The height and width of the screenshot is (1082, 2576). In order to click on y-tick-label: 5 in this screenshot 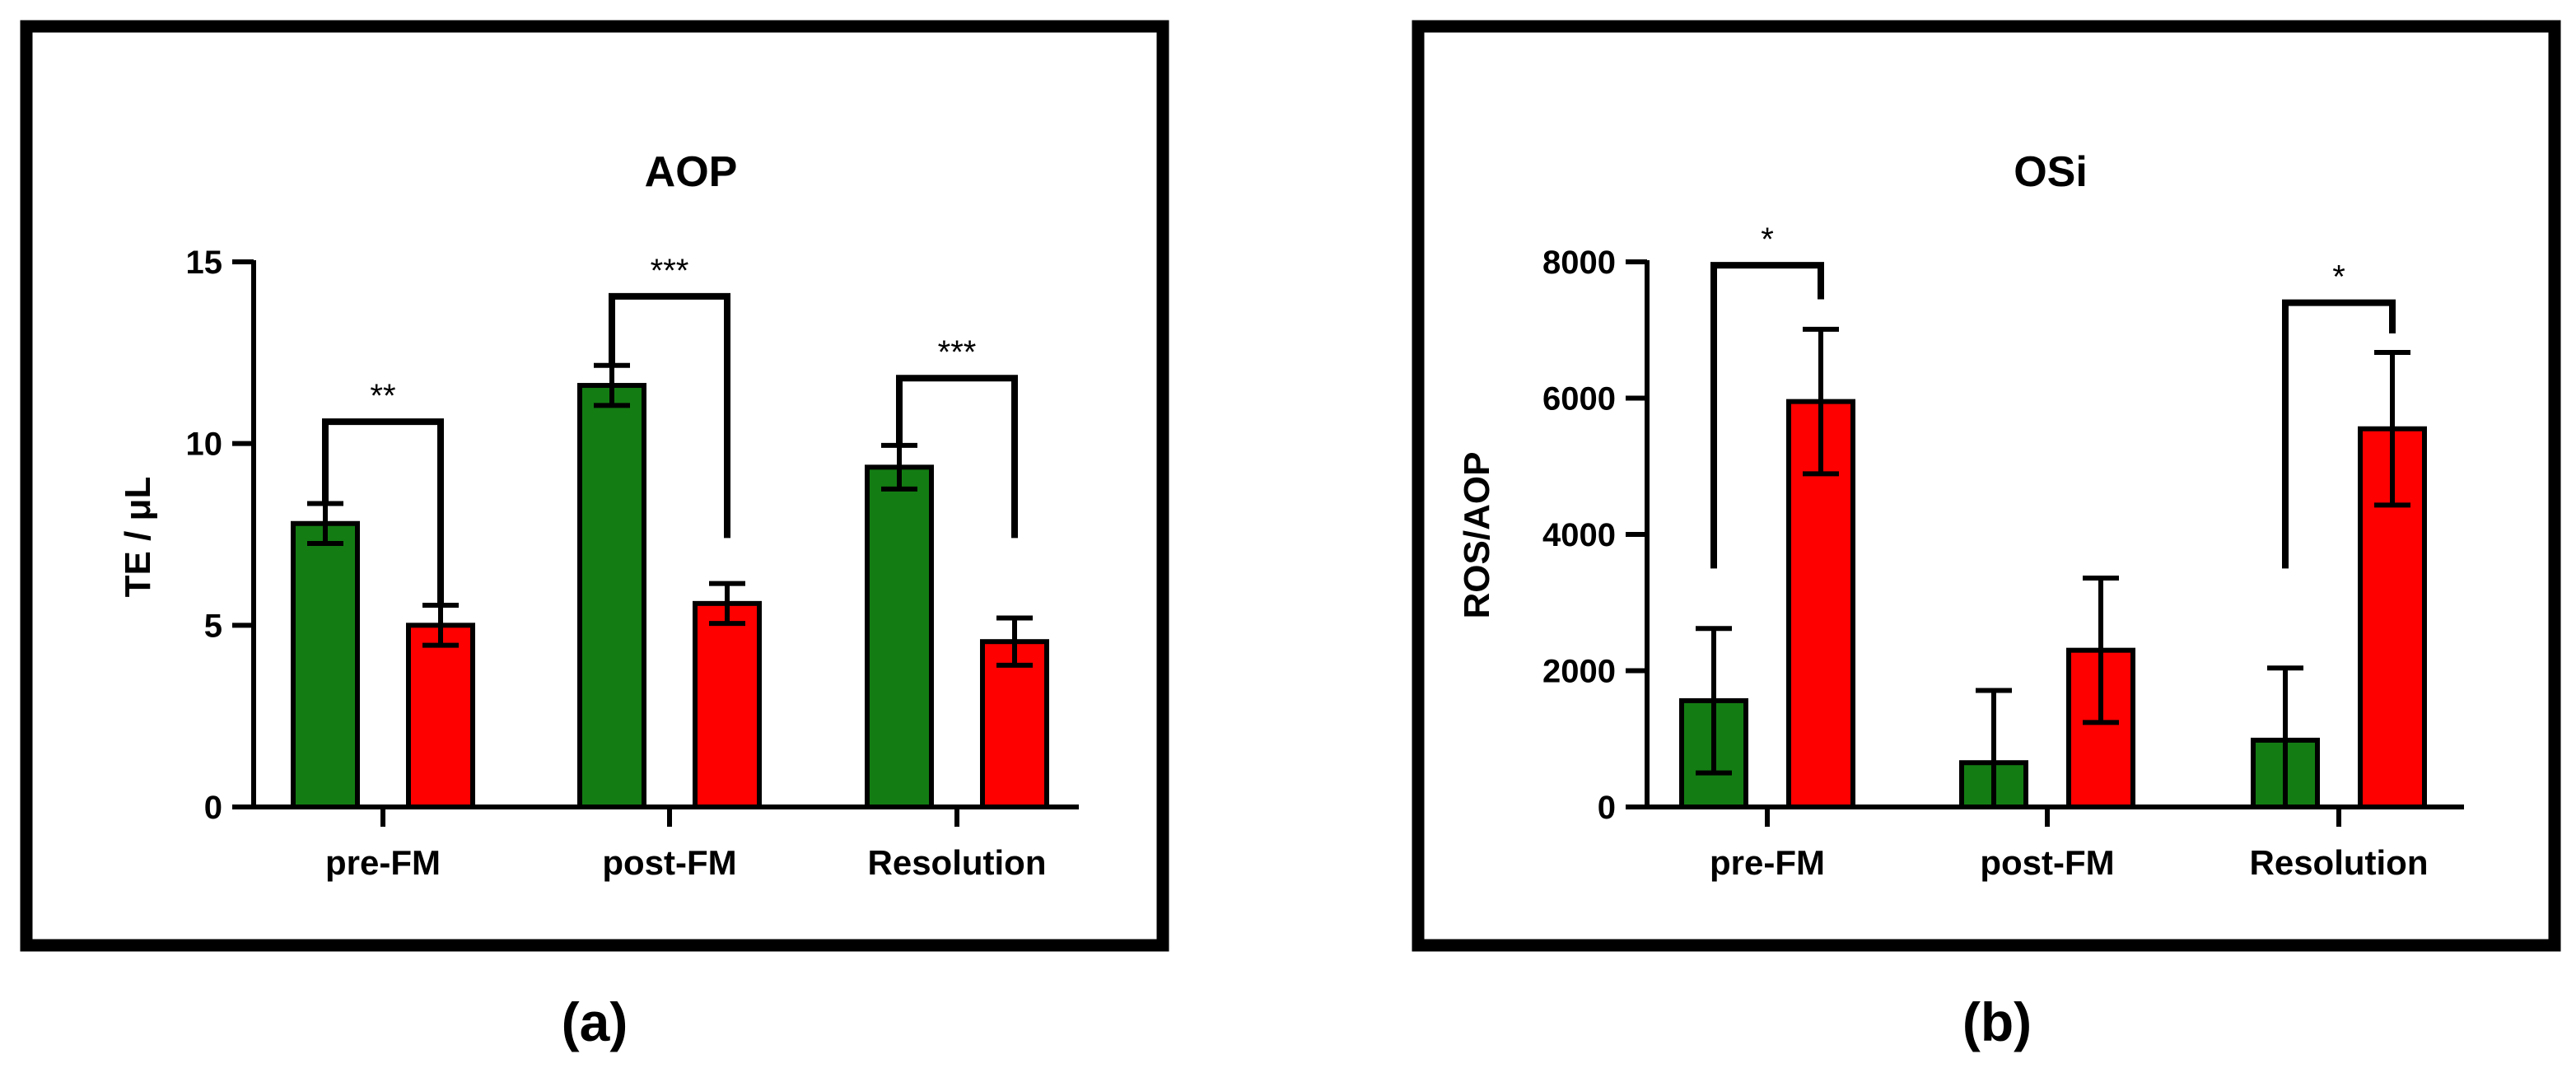, I will do `click(213, 626)`.